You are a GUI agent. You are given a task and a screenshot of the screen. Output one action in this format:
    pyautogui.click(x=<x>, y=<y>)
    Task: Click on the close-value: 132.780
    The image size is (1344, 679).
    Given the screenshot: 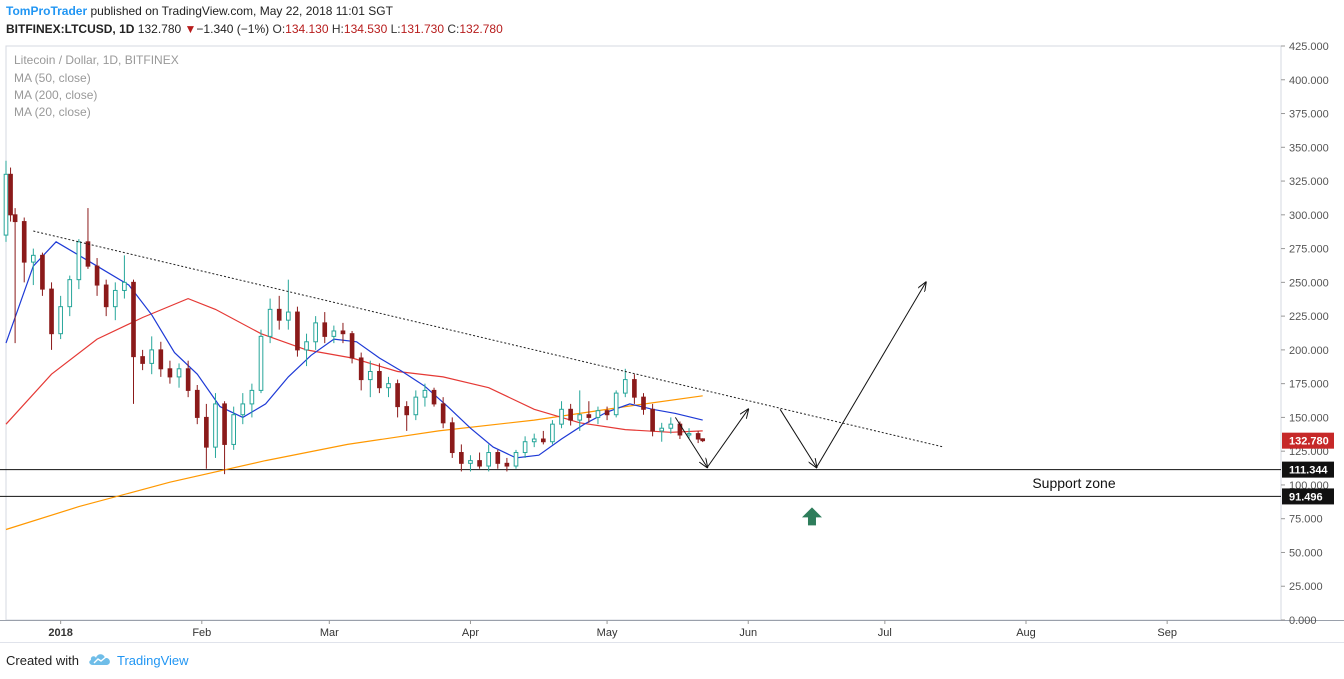 What is the action you would take?
    pyautogui.click(x=481, y=29)
    